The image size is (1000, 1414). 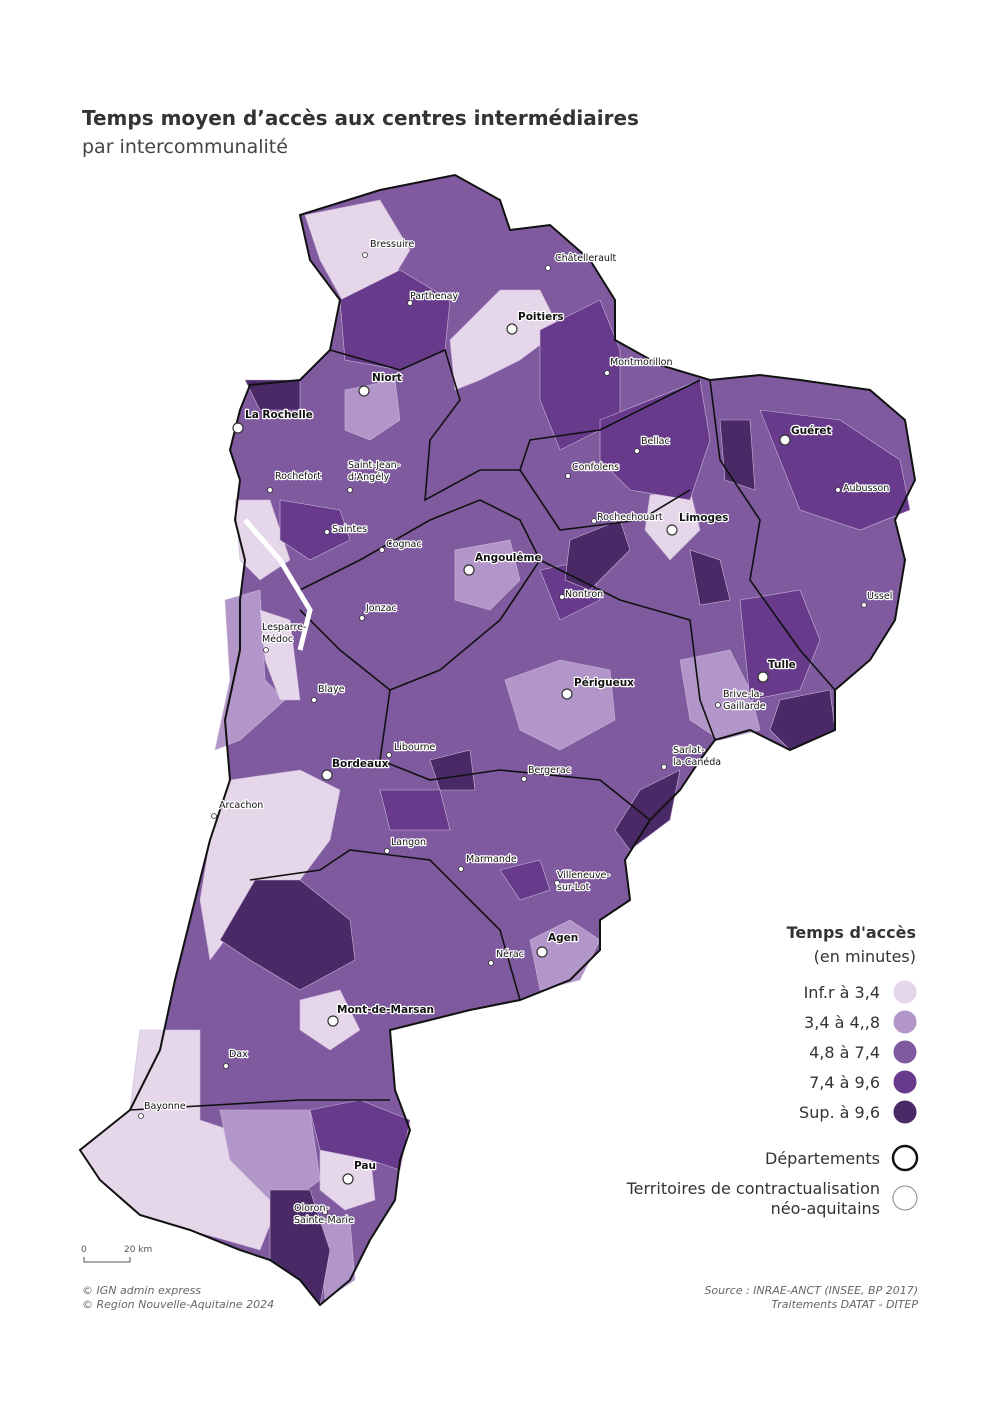 What do you see at coordinates (584, 594) in the screenshot?
I see `city-label: Nontron` at bounding box center [584, 594].